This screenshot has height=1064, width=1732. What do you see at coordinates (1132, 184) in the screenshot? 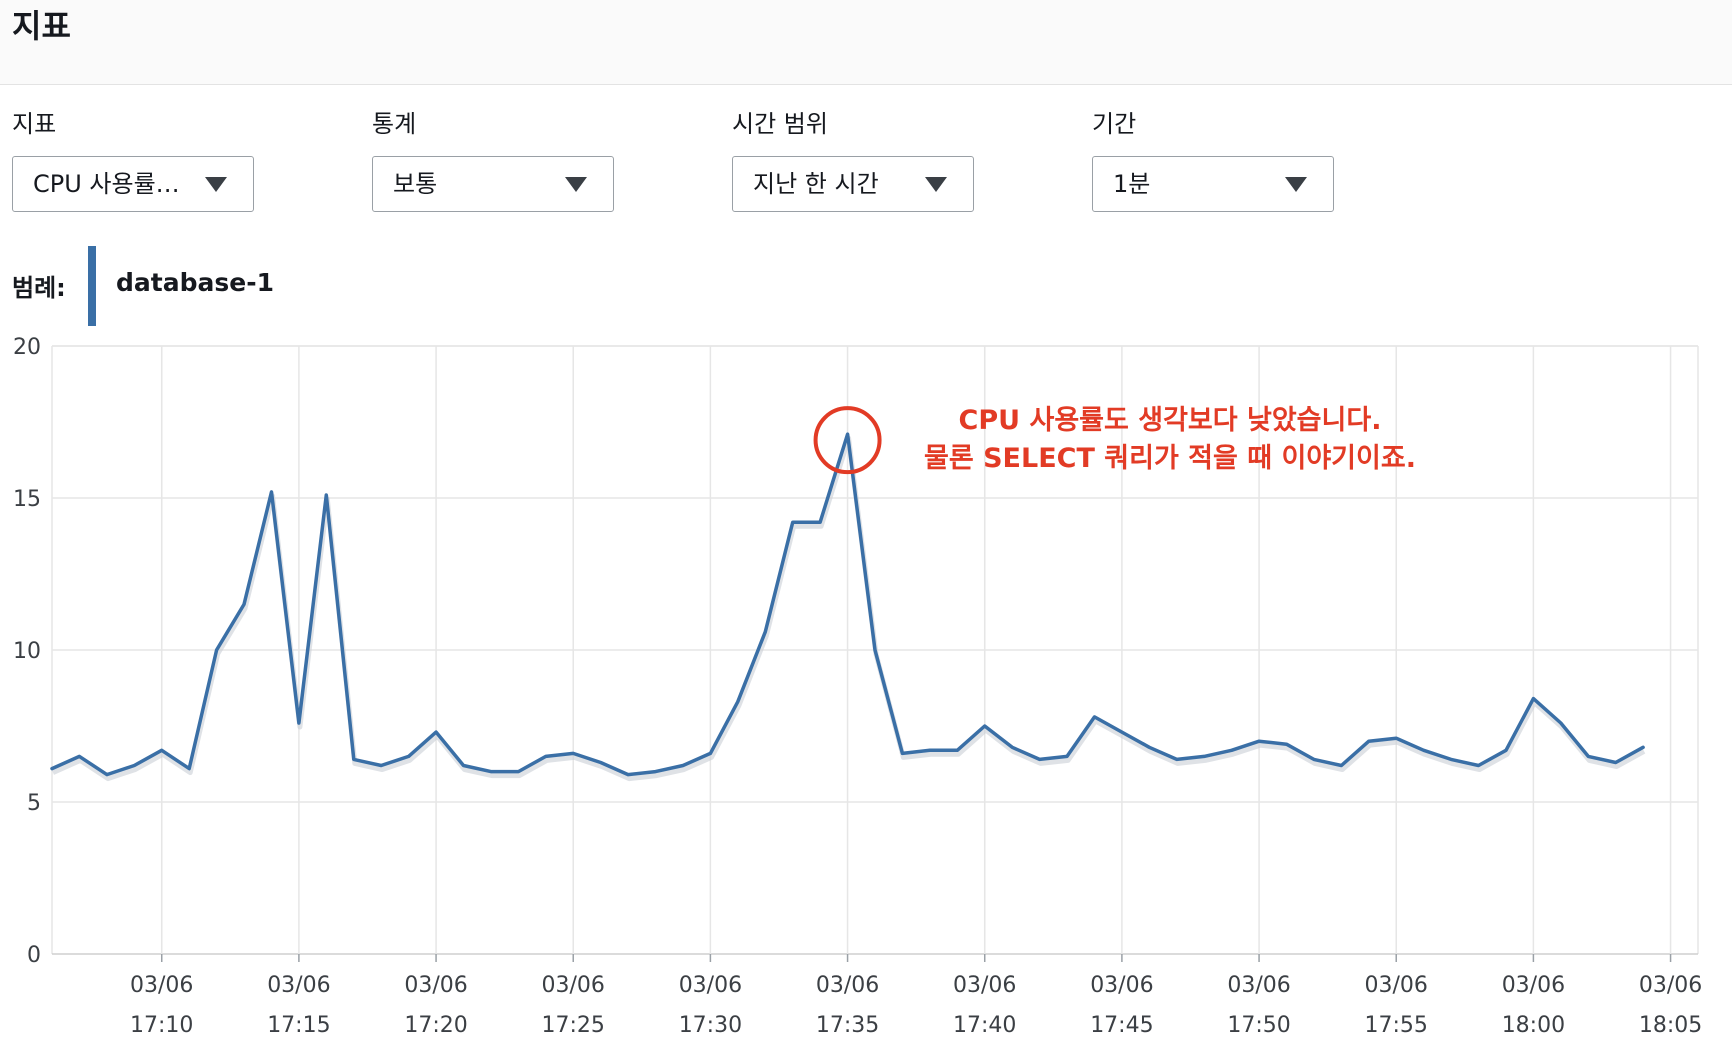
I see `period-value: 1분` at bounding box center [1132, 184].